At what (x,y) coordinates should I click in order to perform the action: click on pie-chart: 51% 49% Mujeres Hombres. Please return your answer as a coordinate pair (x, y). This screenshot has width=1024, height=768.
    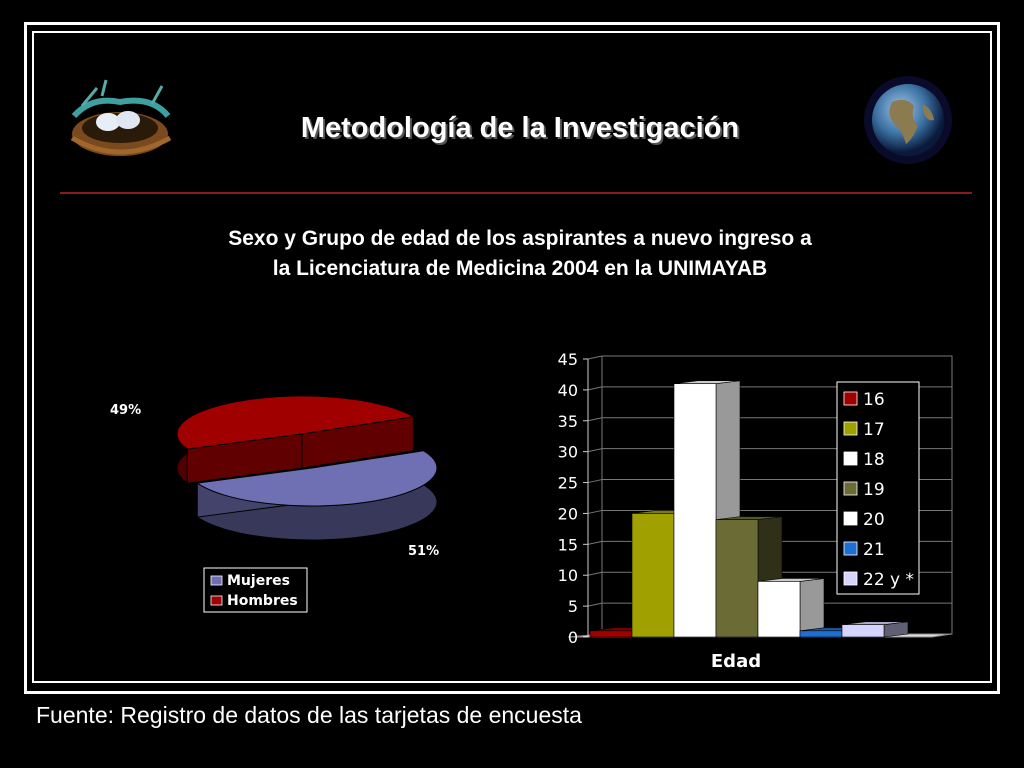
    Looking at the image, I should click on (274, 504).